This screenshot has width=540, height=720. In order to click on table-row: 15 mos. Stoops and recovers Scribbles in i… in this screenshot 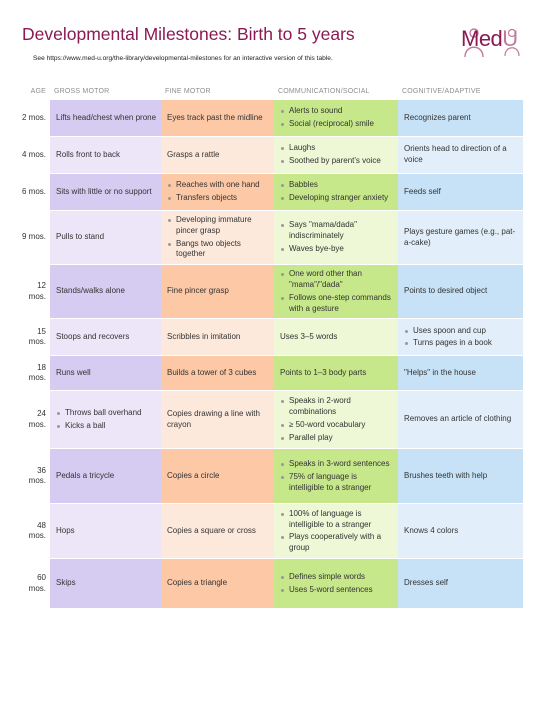, I will do `click(269, 338)`.